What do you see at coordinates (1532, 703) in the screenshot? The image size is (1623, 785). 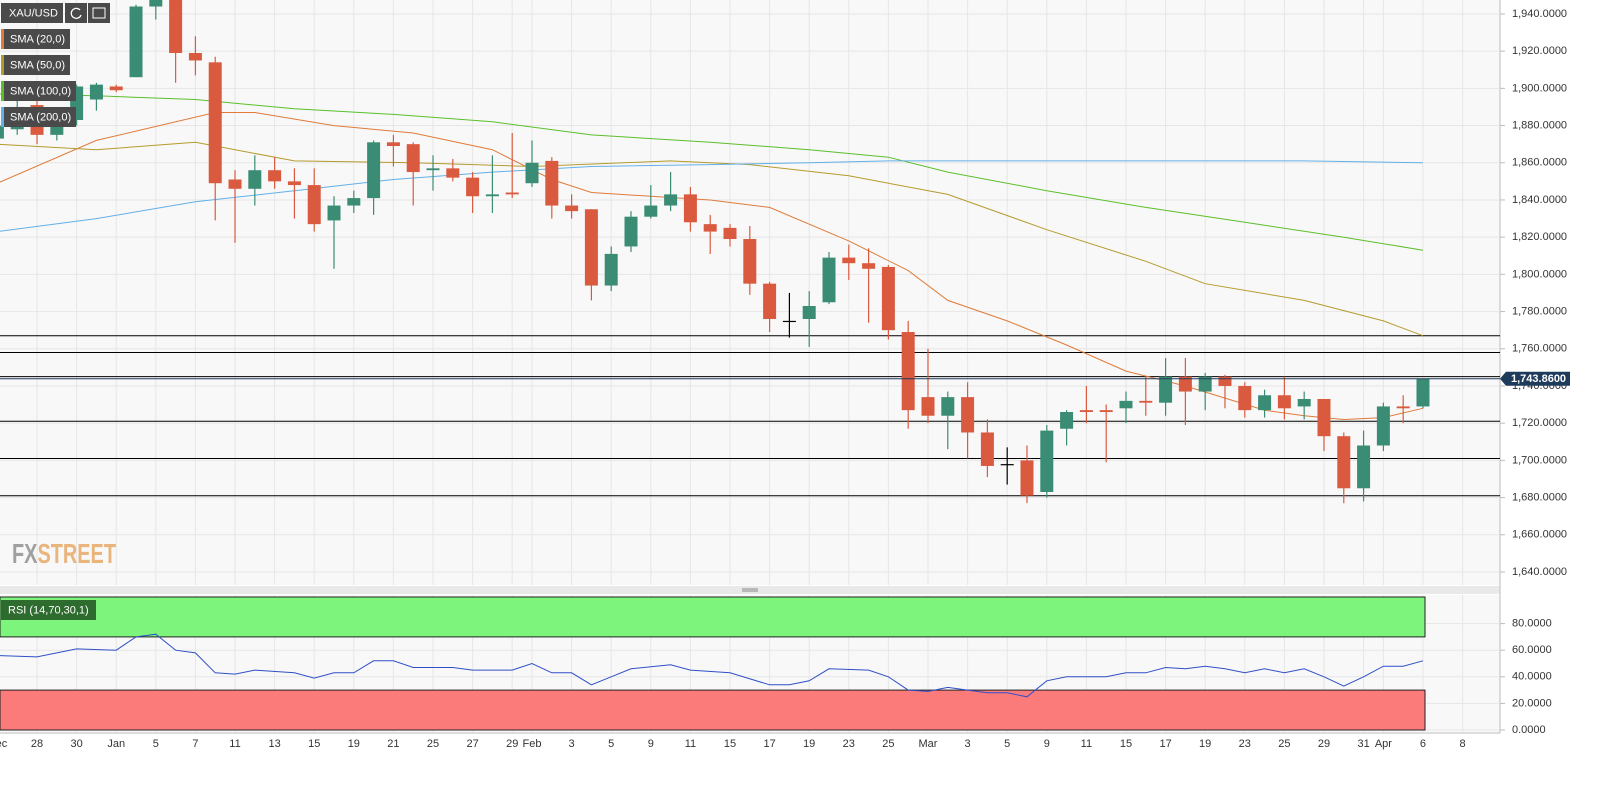 I see `y-tick-label: 20.0000` at bounding box center [1532, 703].